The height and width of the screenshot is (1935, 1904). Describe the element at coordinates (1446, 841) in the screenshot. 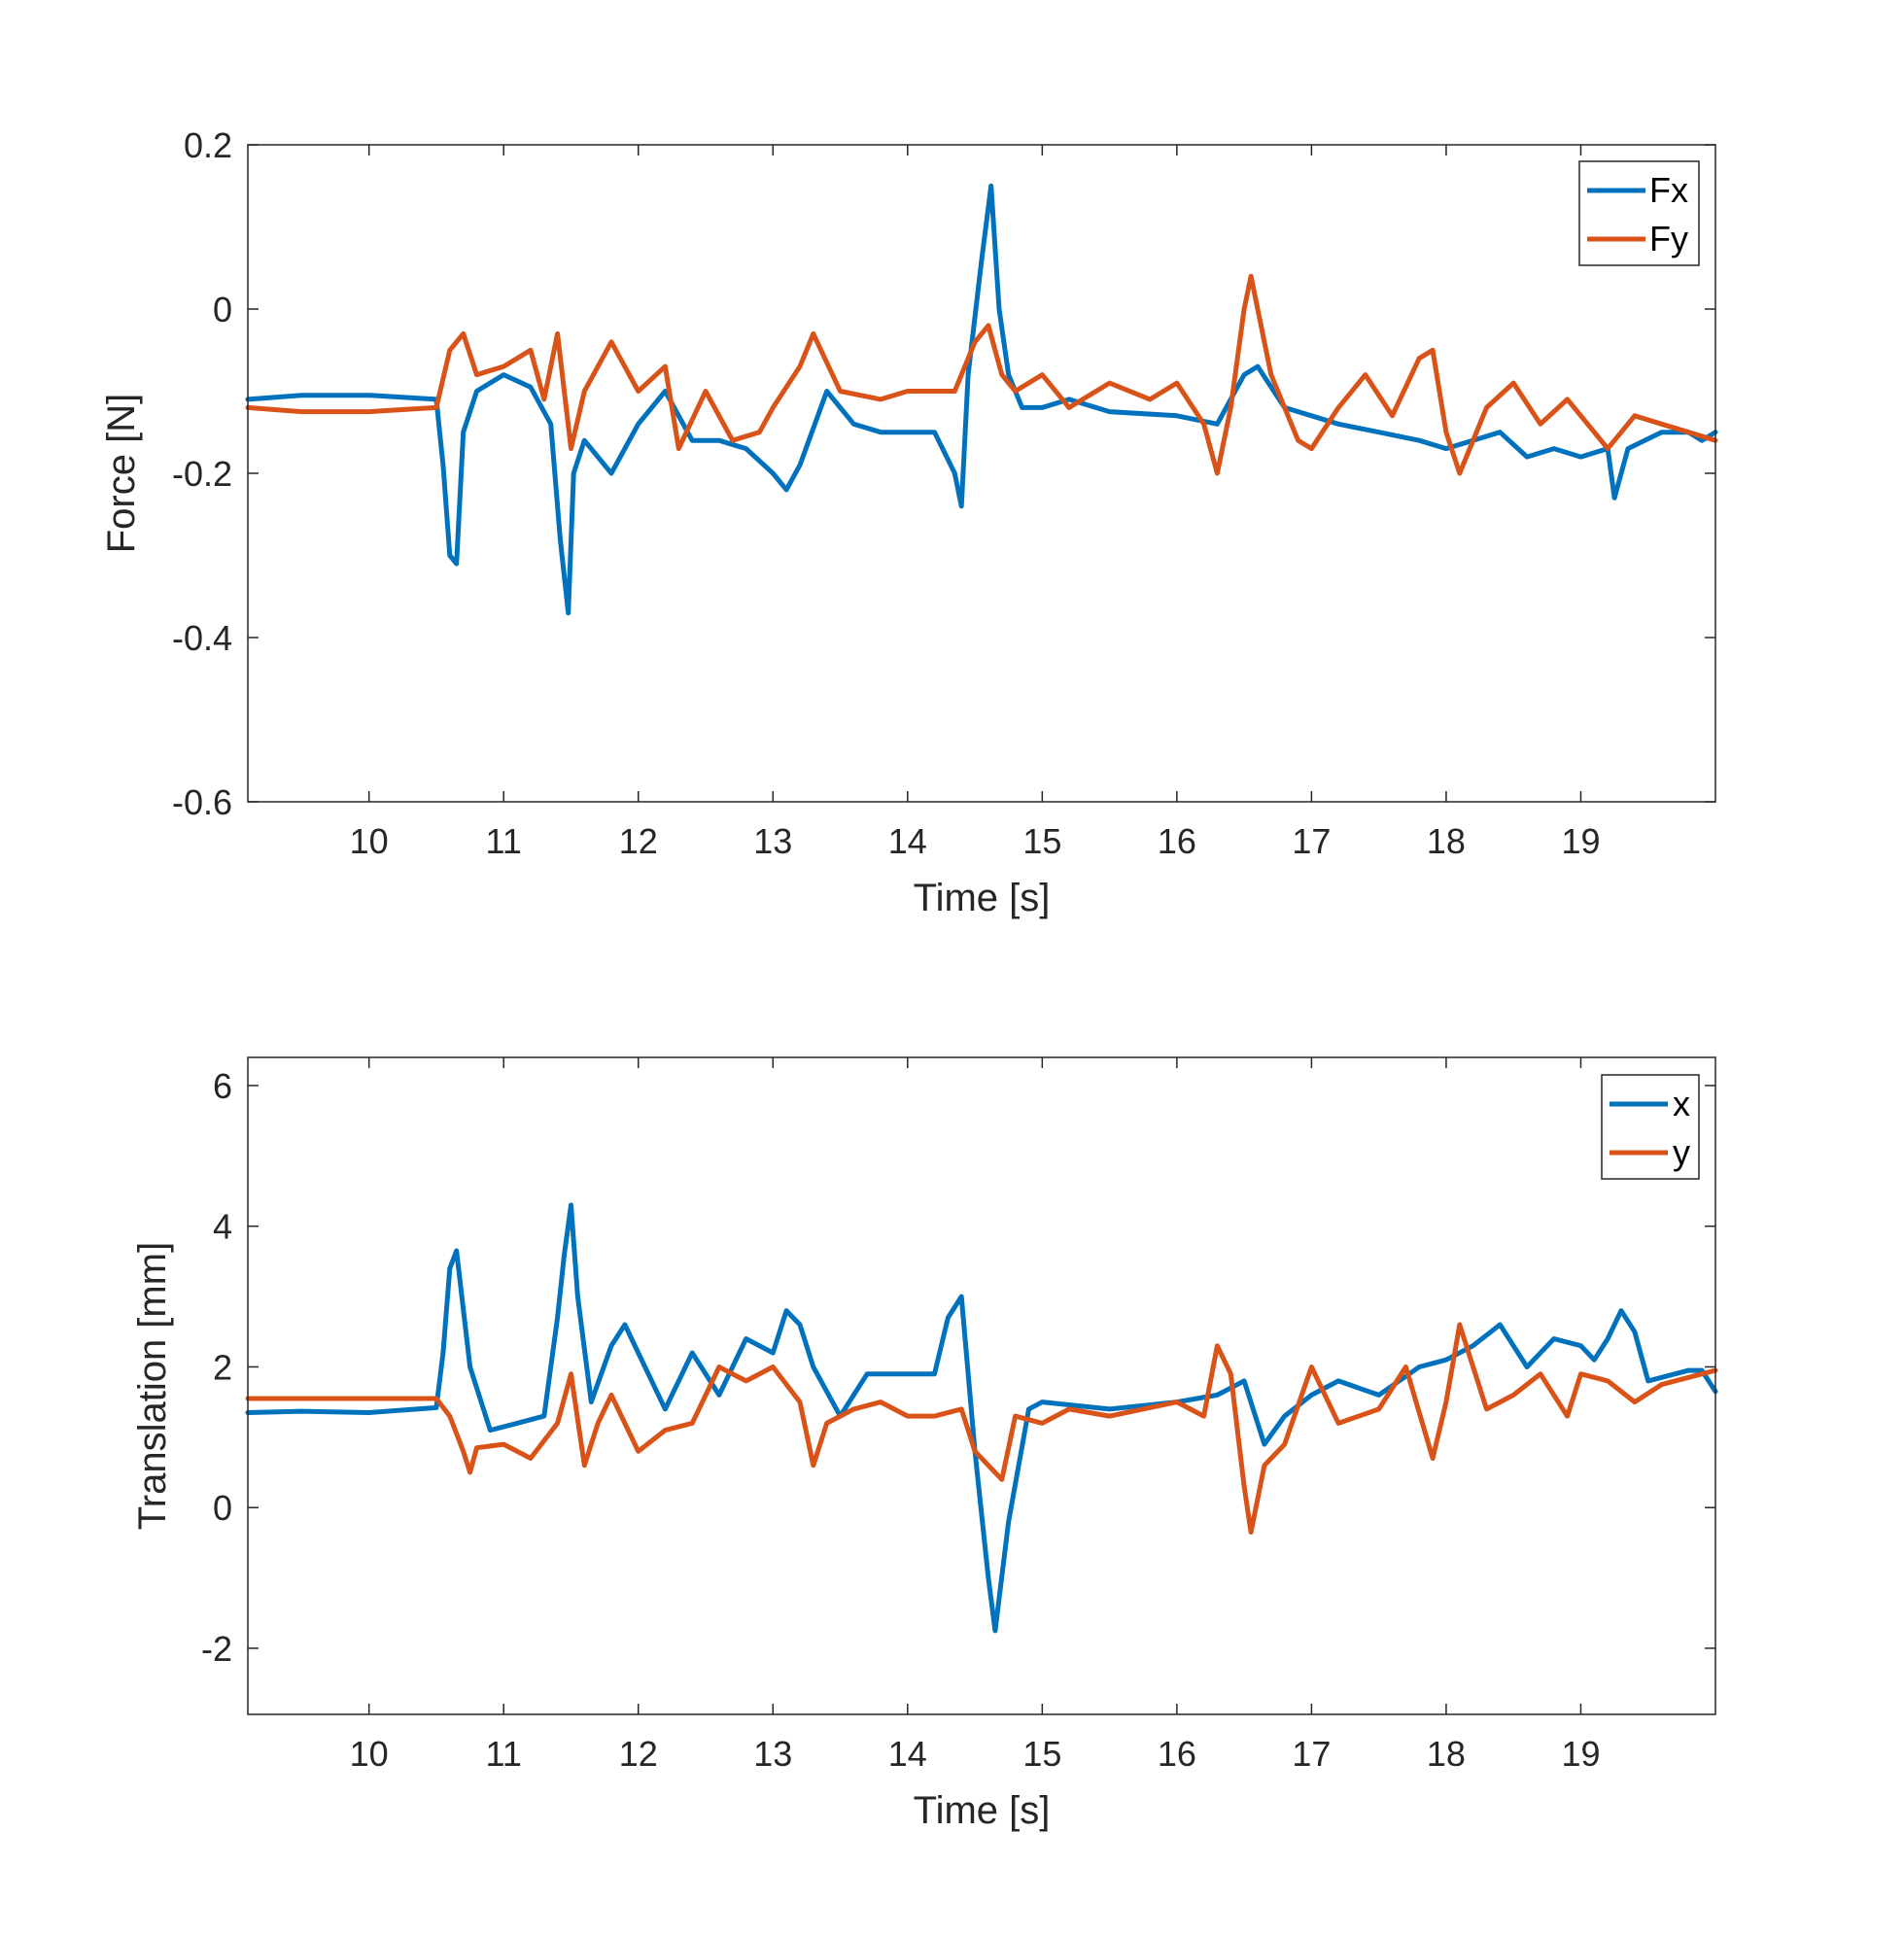

I see `force-x-tick-label: 18` at that location.